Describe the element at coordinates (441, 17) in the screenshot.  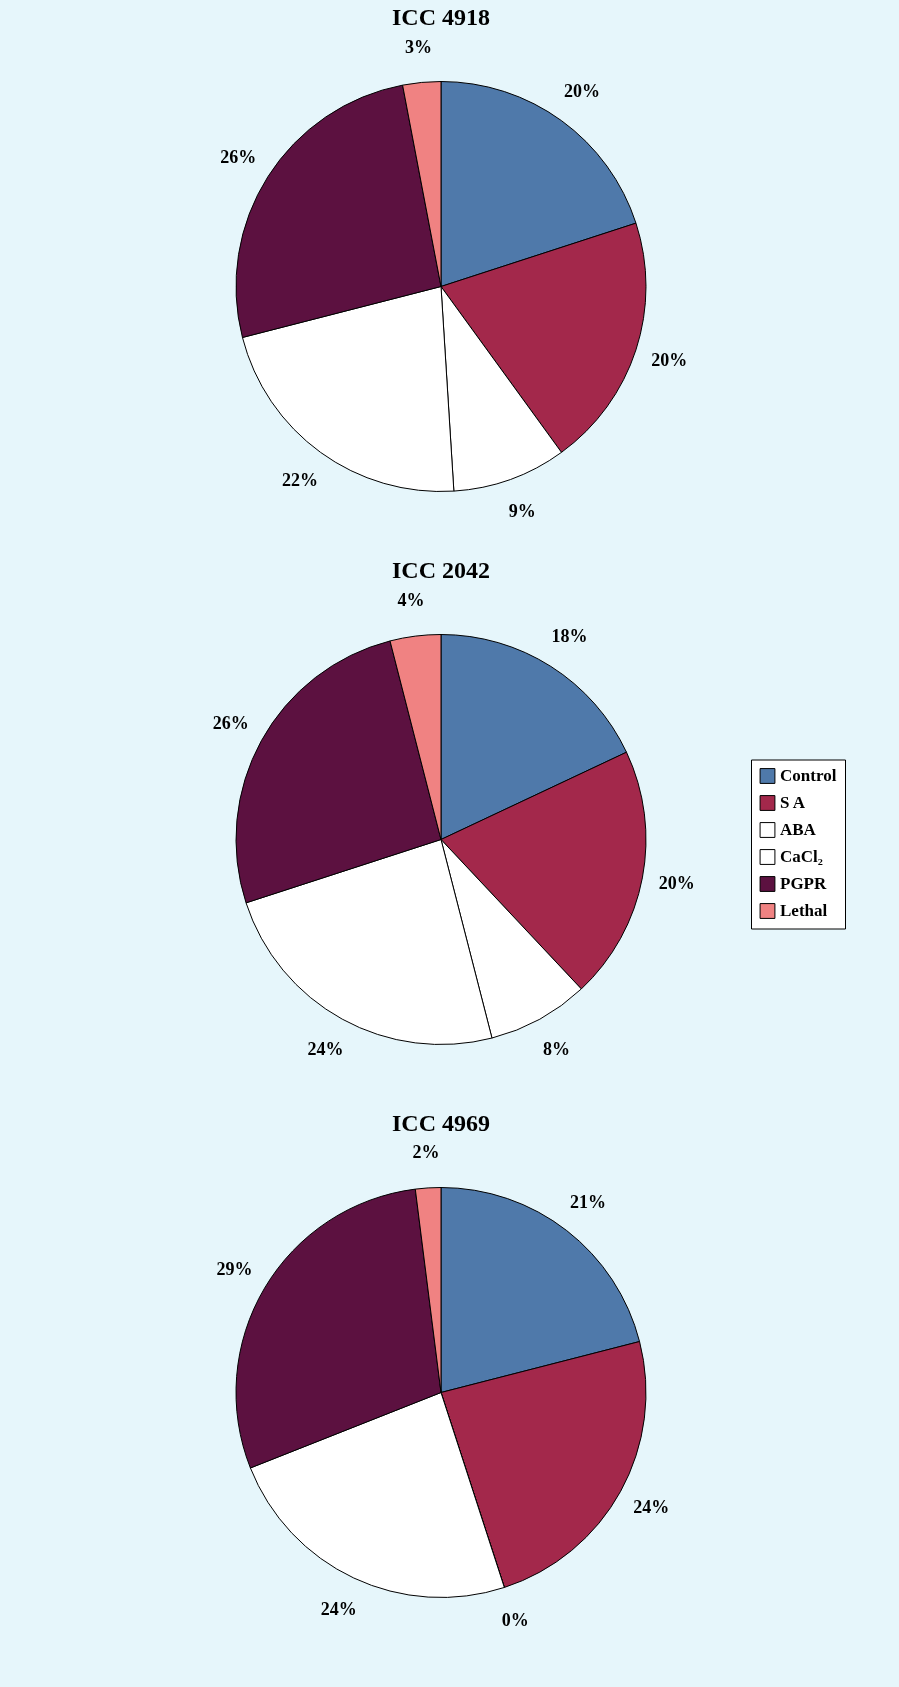
I see `chart-title: ICC 4918` at that location.